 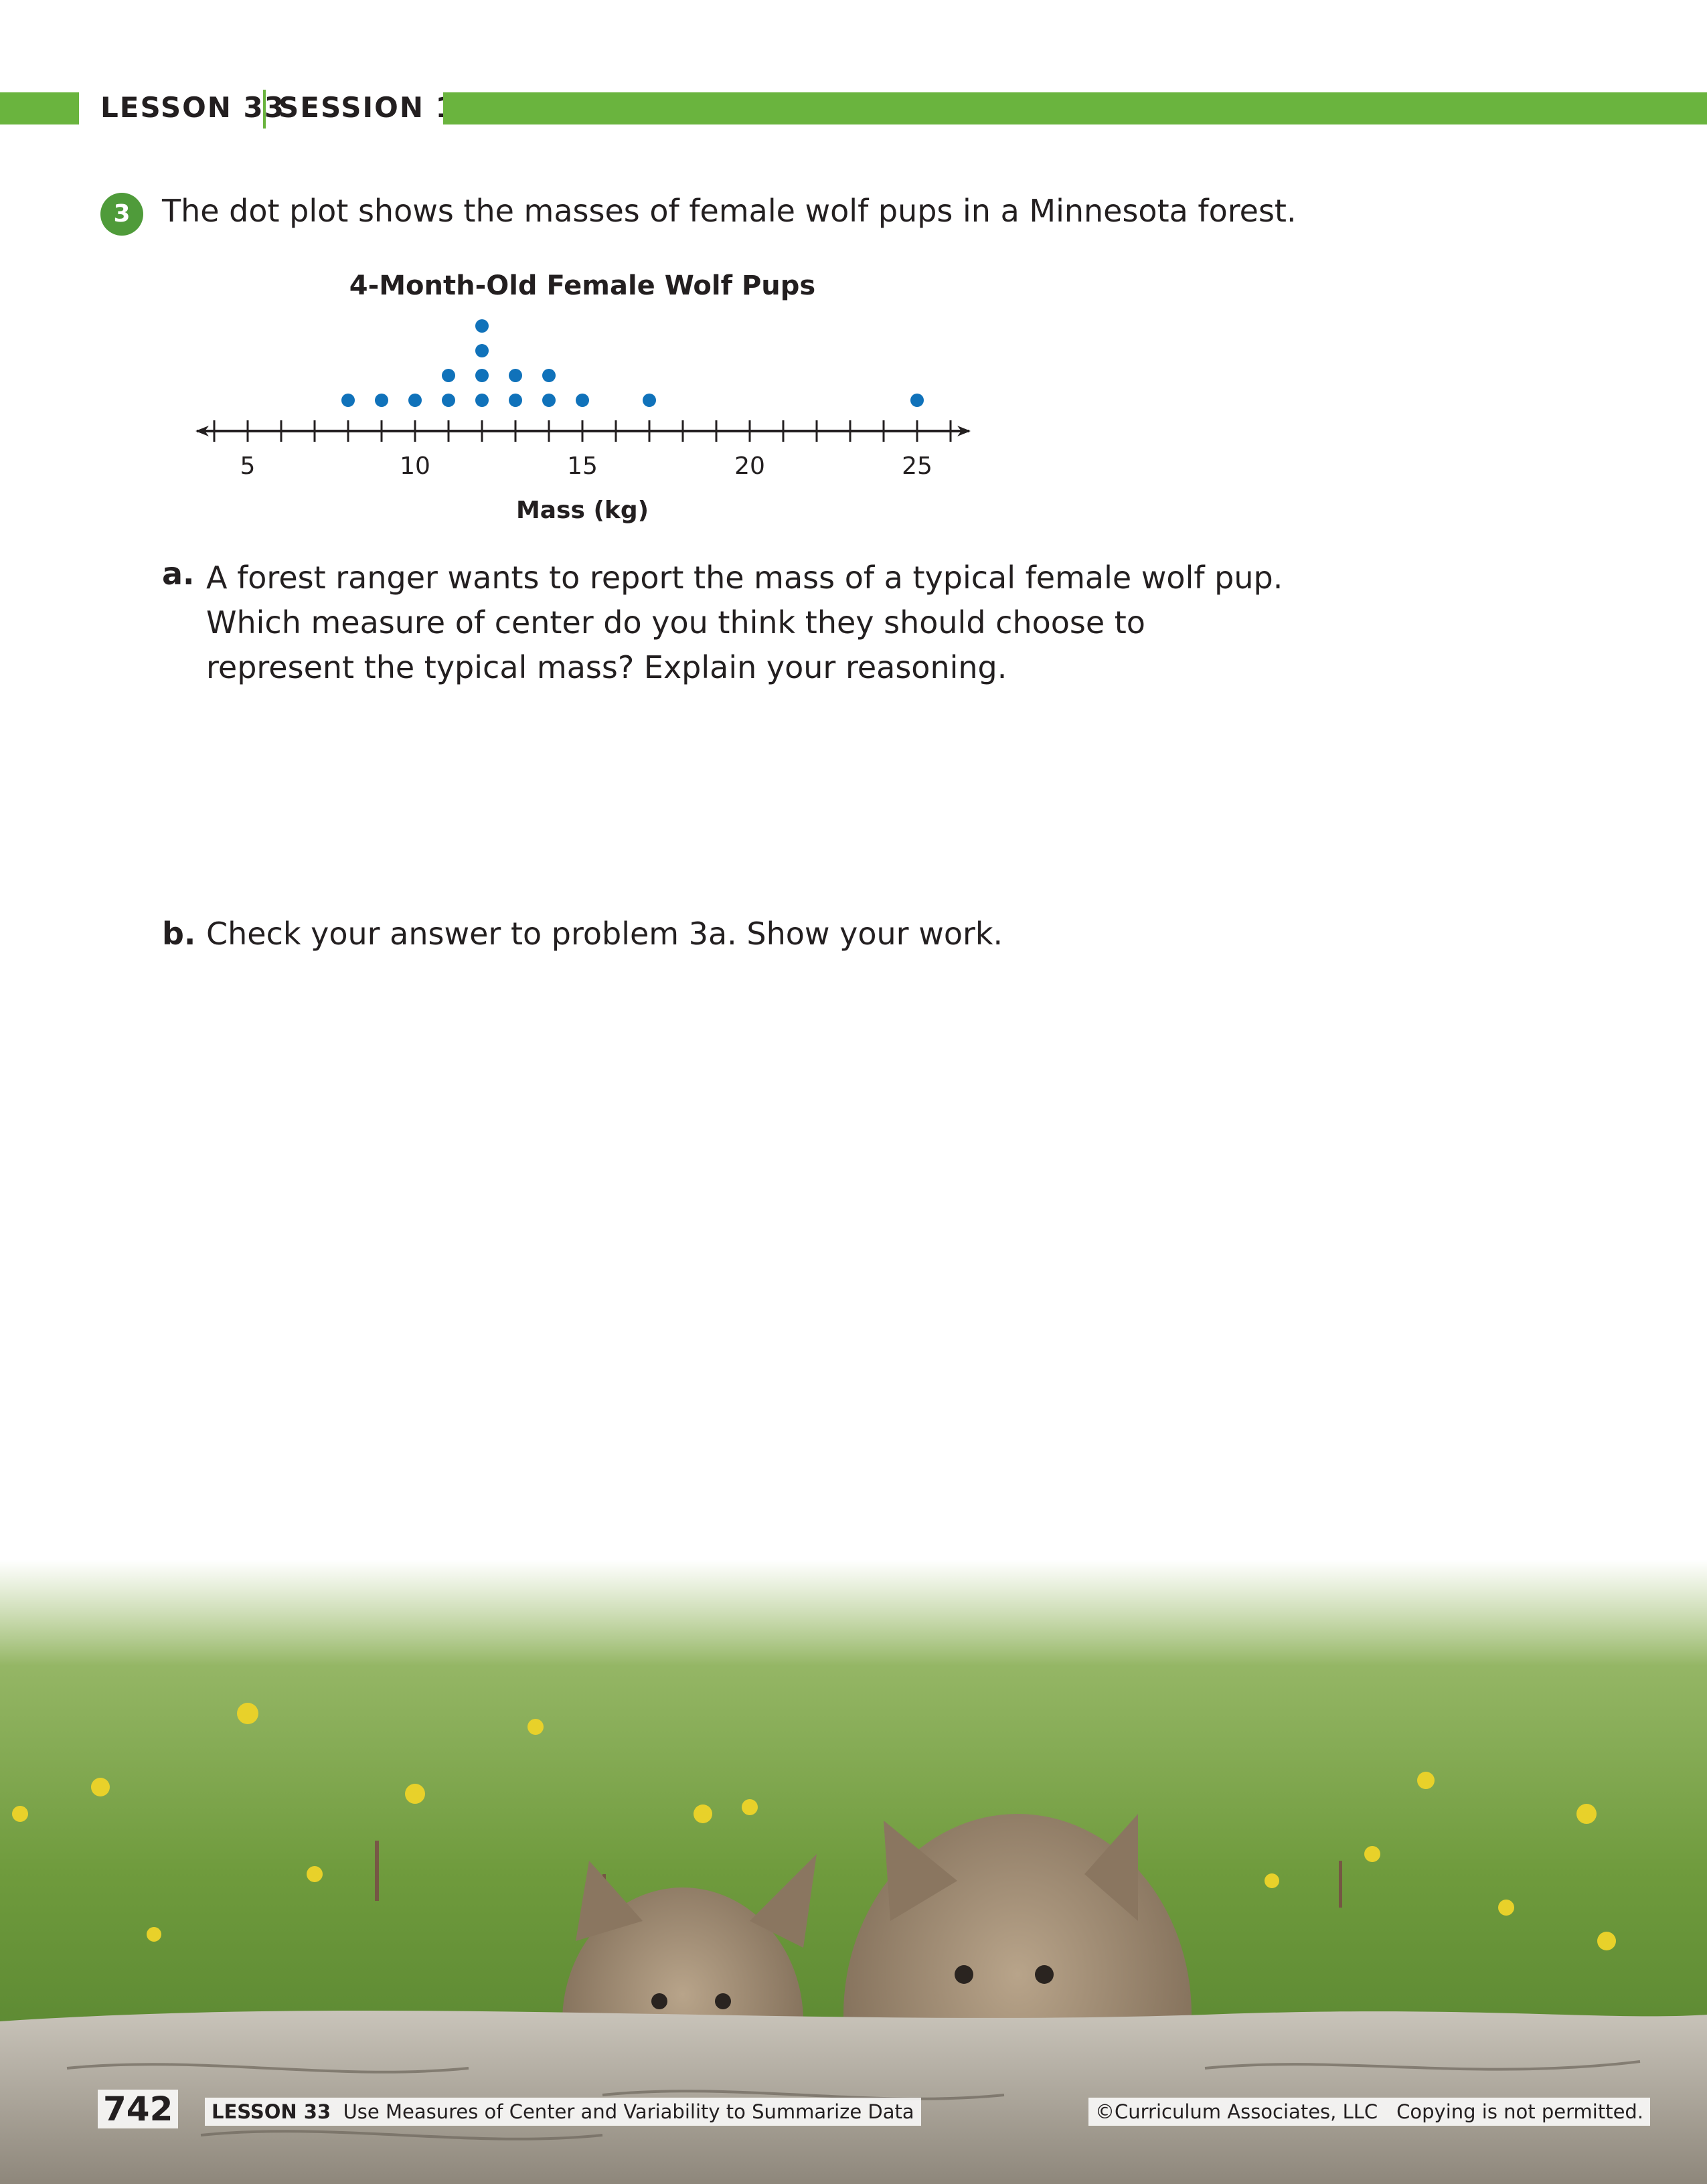 What do you see at coordinates (582, 285) in the screenshot?
I see `chart-title: 4-Month-Old Female Wolf Pups` at bounding box center [582, 285].